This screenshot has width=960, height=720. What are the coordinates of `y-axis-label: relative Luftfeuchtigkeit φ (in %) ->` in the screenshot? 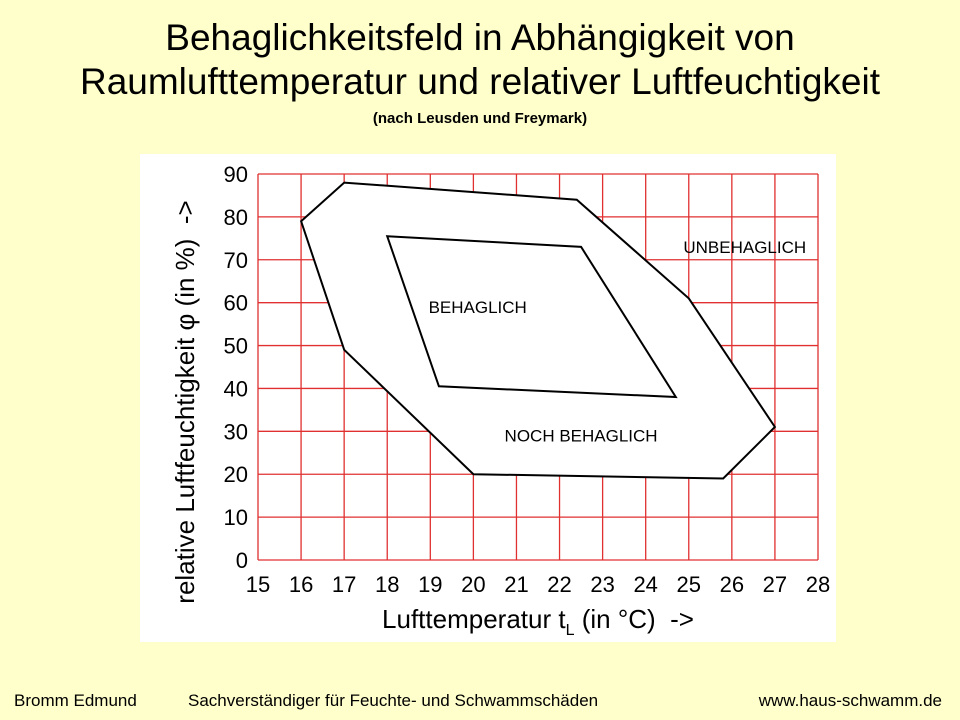 It's located at (185, 401).